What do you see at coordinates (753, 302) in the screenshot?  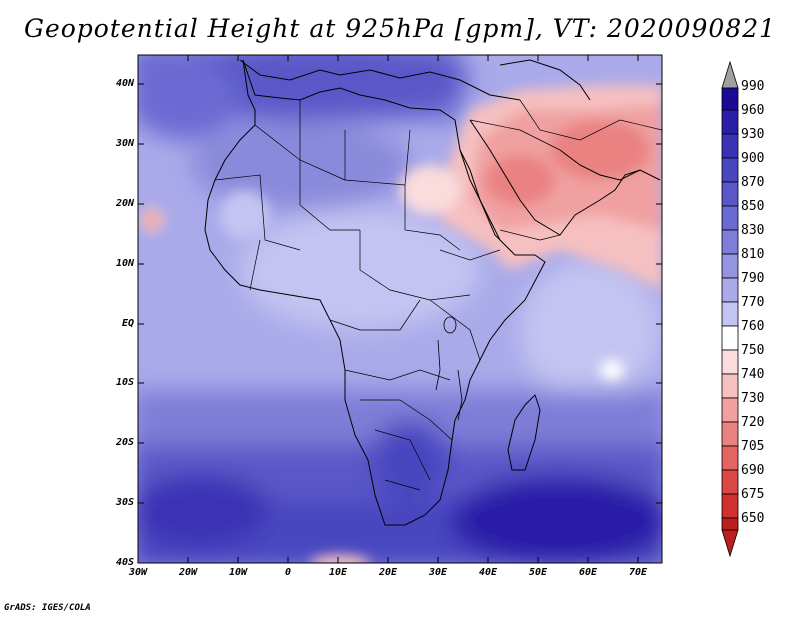 I see `colorbar-label-770: 770` at bounding box center [753, 302].